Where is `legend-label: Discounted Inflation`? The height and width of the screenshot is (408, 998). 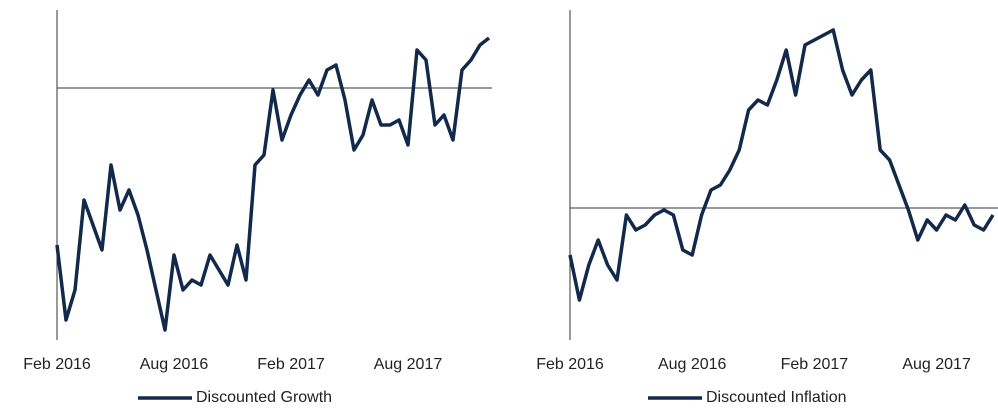
legend-label: Discounted Inflation is located at coordinates (776, 397).